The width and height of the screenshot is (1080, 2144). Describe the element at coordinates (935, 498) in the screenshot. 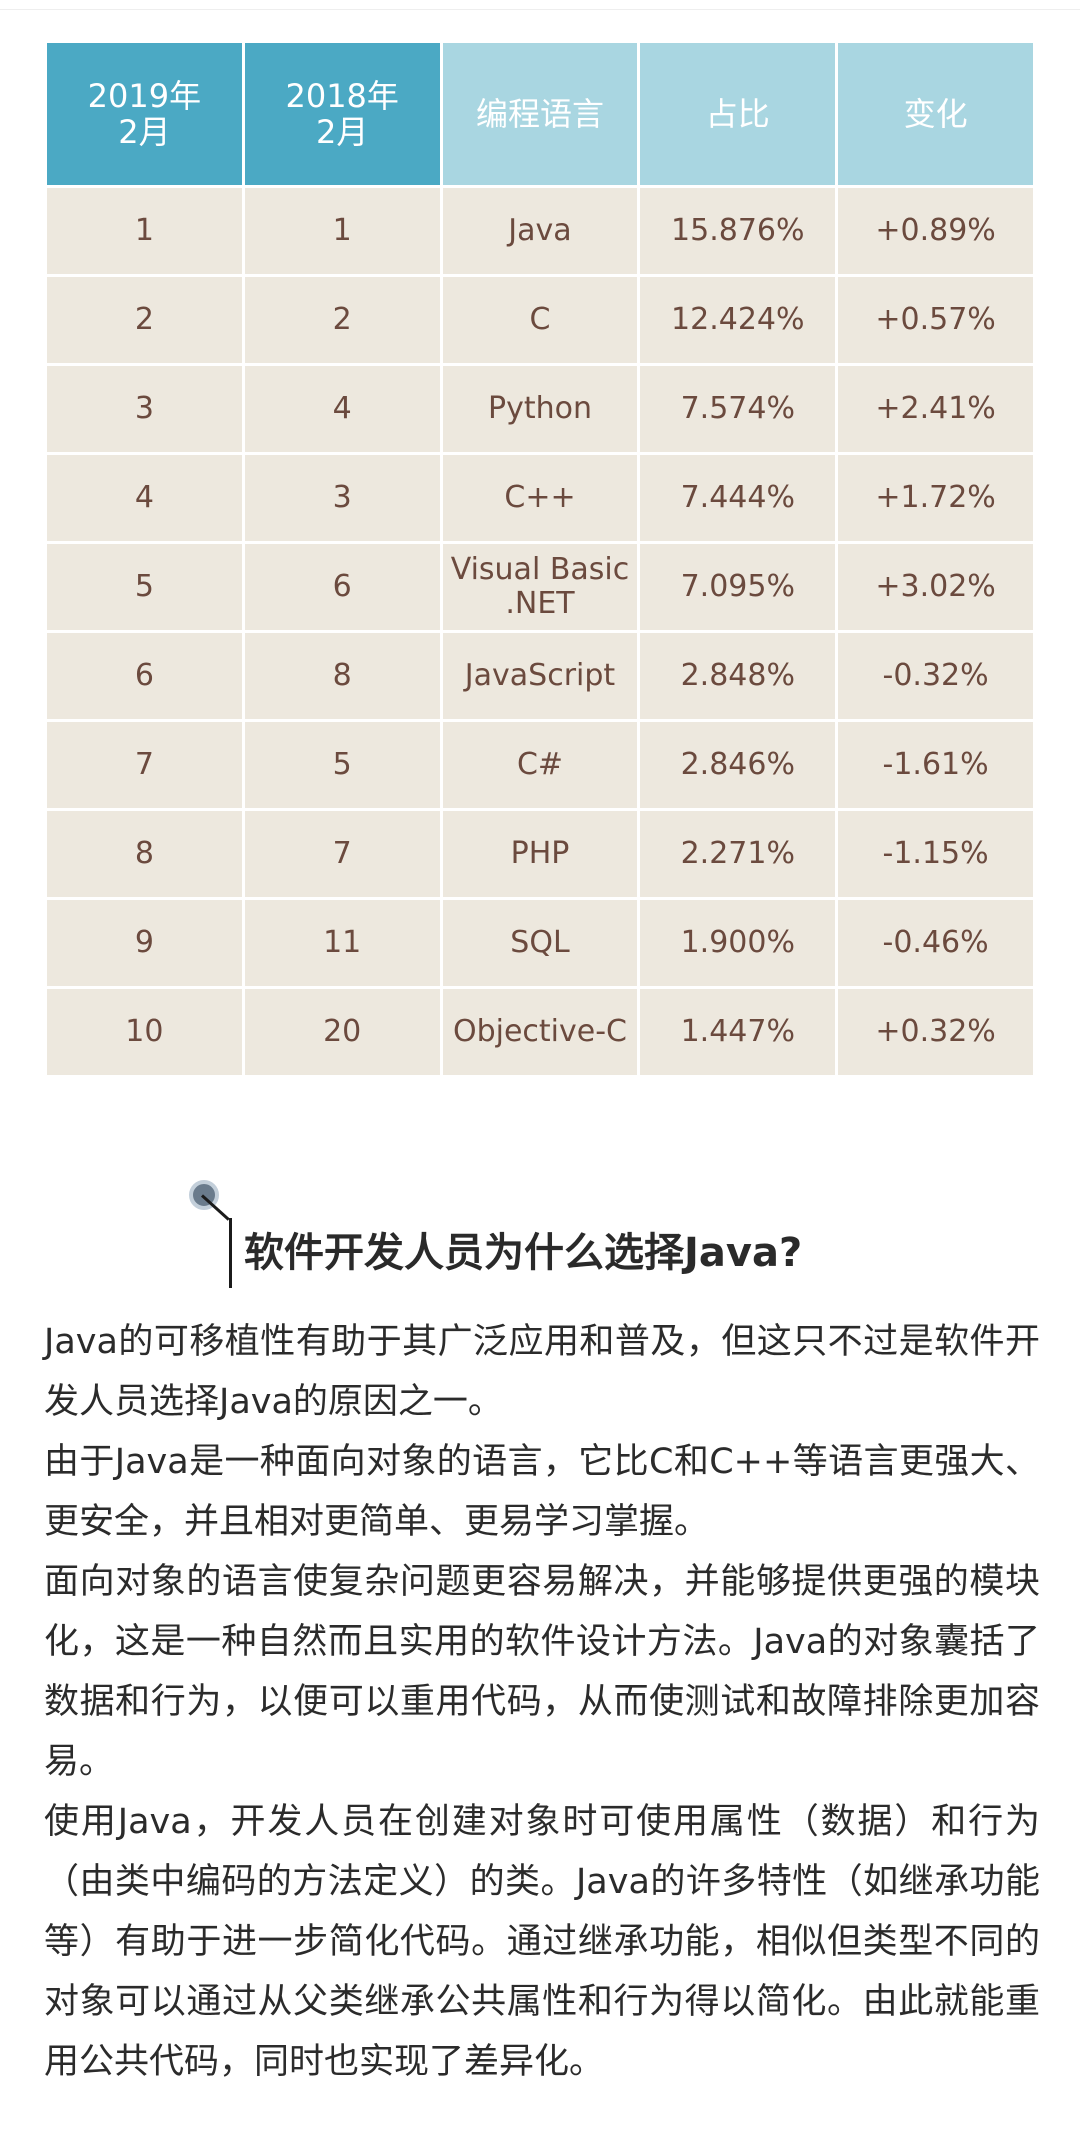

I see `cell-change: +1.72%` at that location.